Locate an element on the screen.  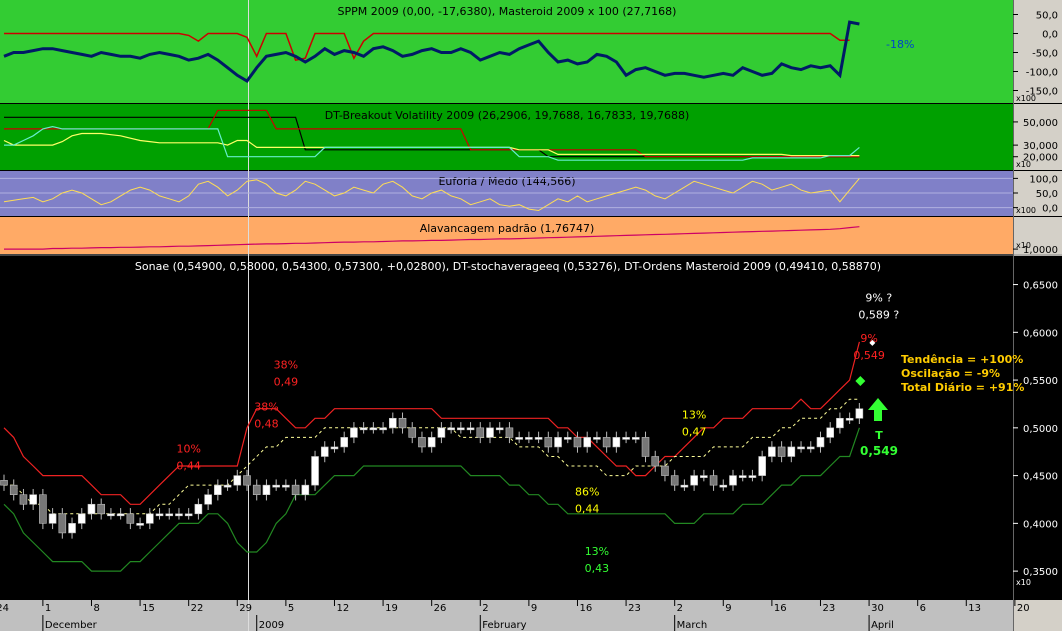
y-tick-label: 0,4500 is located at coordinates (1040, 477).